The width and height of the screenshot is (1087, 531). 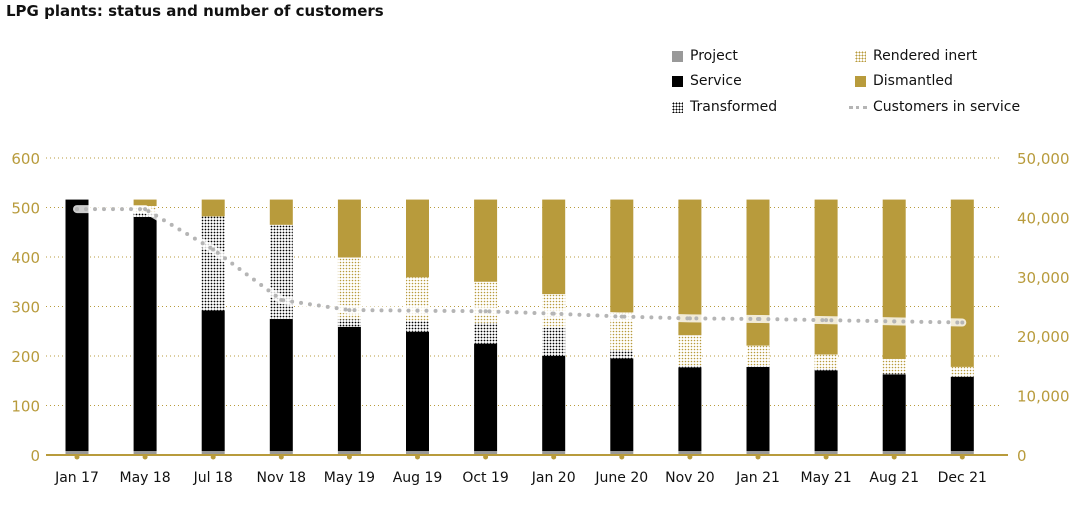 I want to click on right-tick-label: 10,000, so click(x=1043, y=397).